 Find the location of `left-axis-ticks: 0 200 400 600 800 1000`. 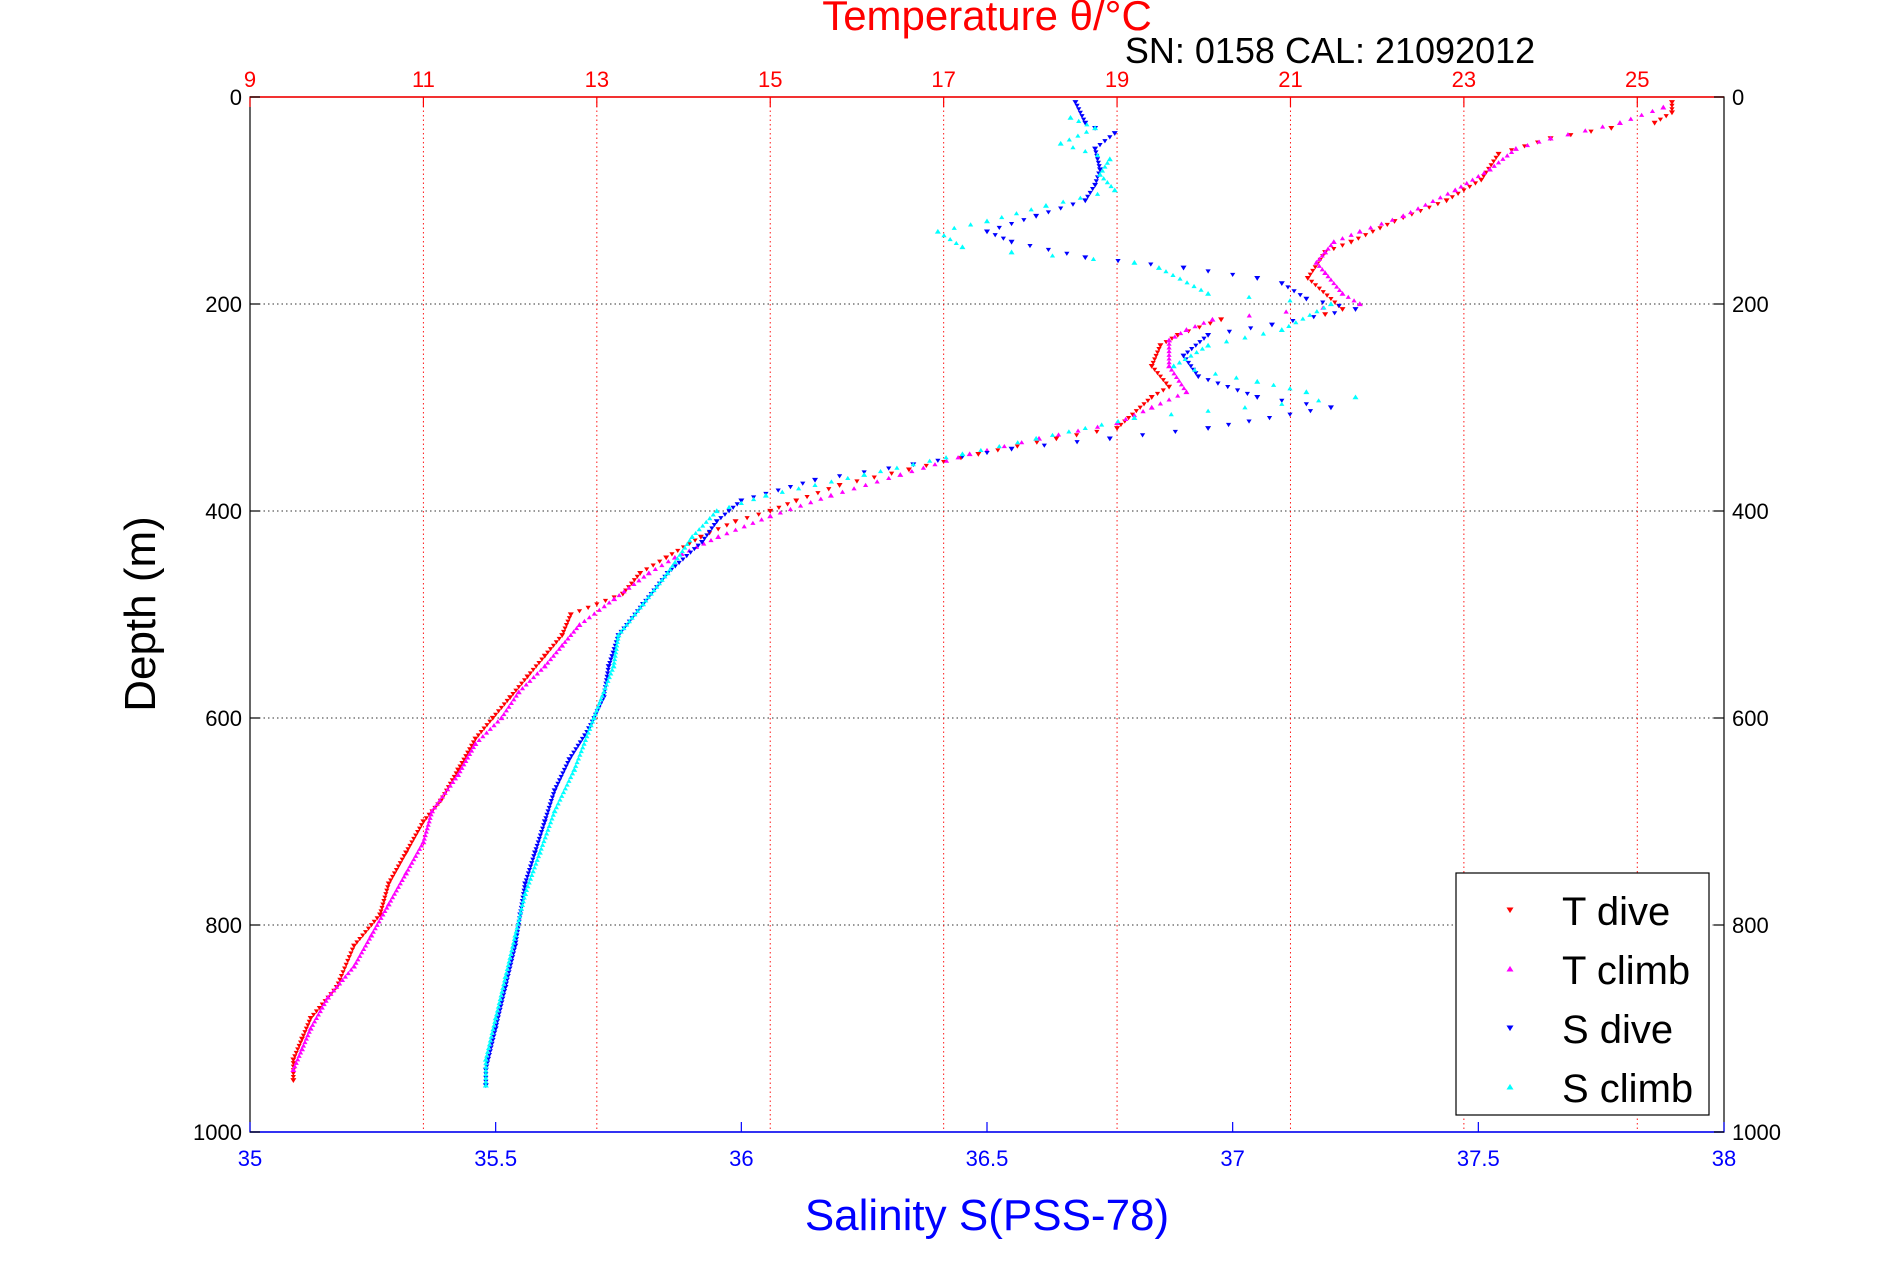

left-axis-ticks: 0 200 400 600 800 1000 is located at coordinates (226, 615).